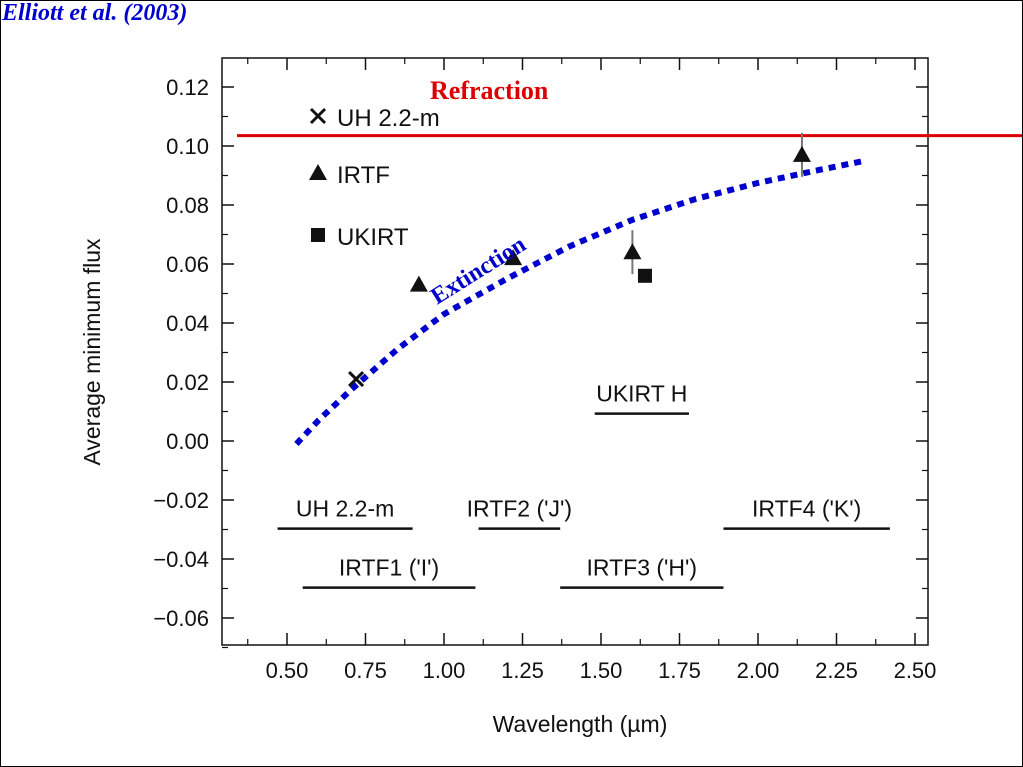 This screenshot has width=1023, height=767. What do you see at coordinates (642, 568) in the screenshot?
I see `filter-band-label: IRTF3 ('H')` at bounding box center [642, 568].